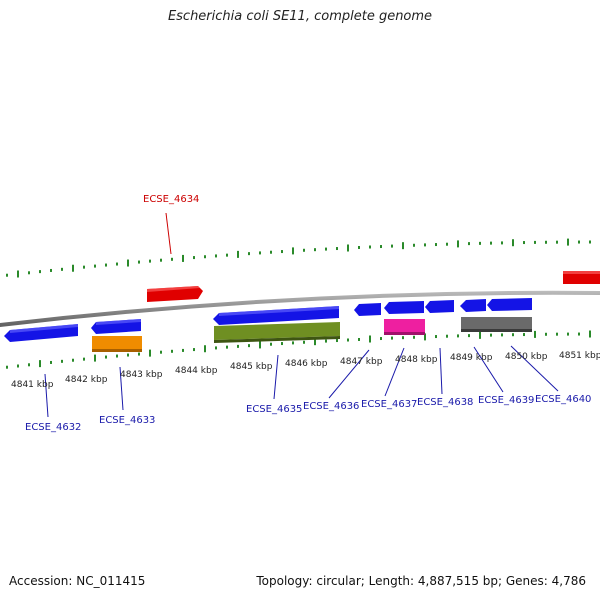 The width and height of the screenshot is (600, 600). What do you see at coordinates (526, 357) in the screenshot?
I see `axis-label: 4850 kbp` at bounding box center [526, 357].